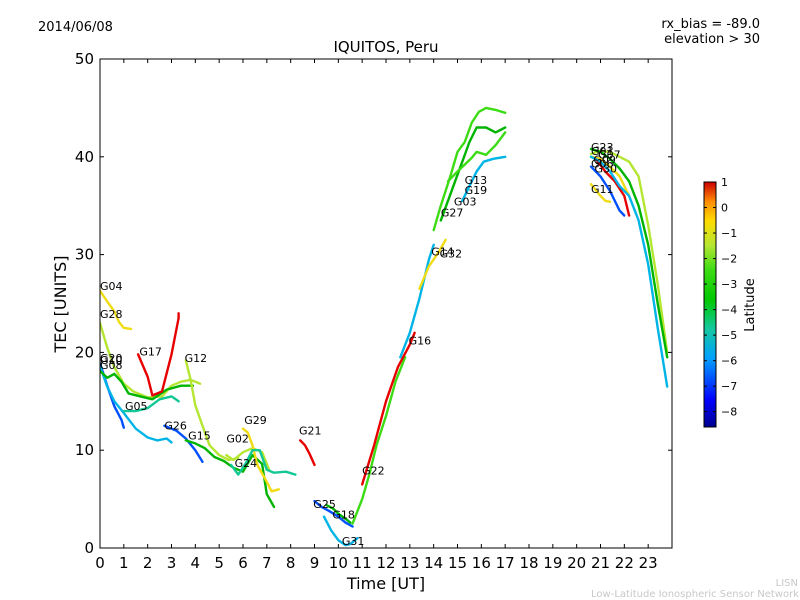  I want to click on x-tick-label: 6, so click(243, 563).